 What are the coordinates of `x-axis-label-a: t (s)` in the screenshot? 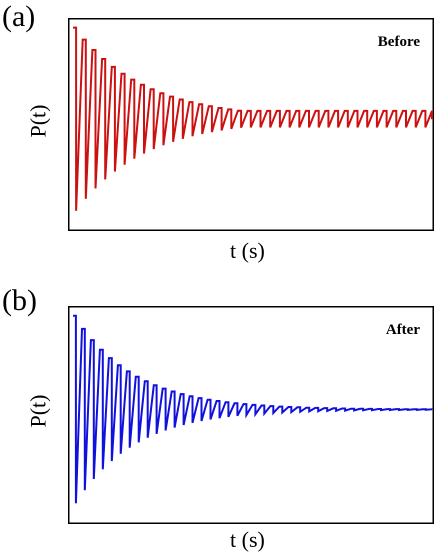 It's located at (247, 250).